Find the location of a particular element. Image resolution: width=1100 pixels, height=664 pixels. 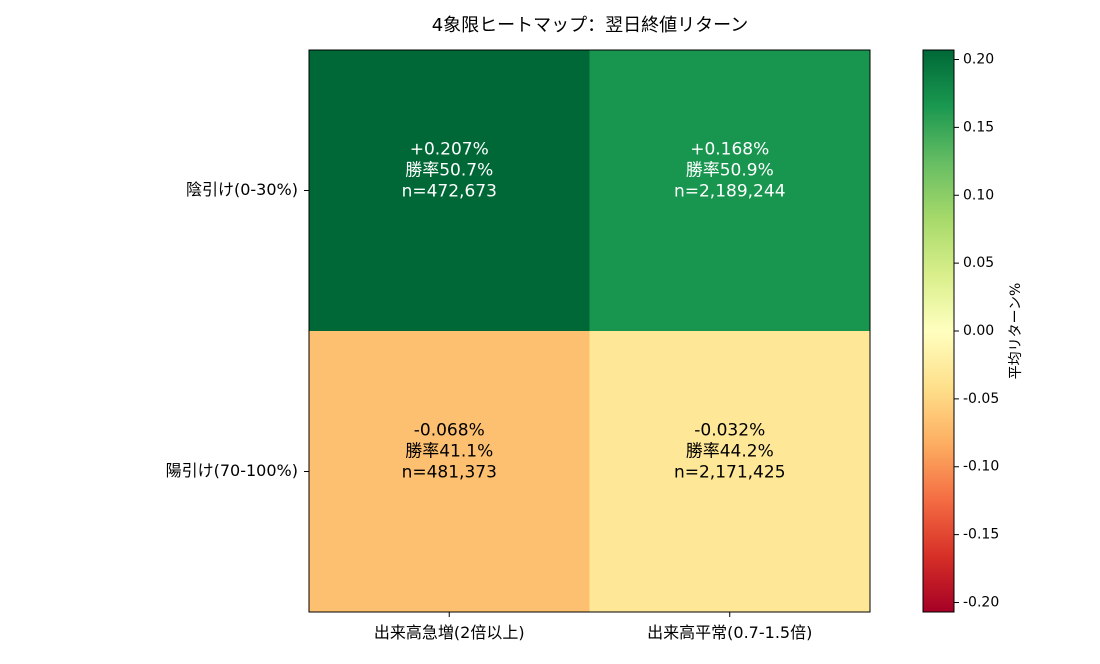

chart-title: 4象限ヒートマップ：翌日終値リターン is located at coordinates (590, 25).